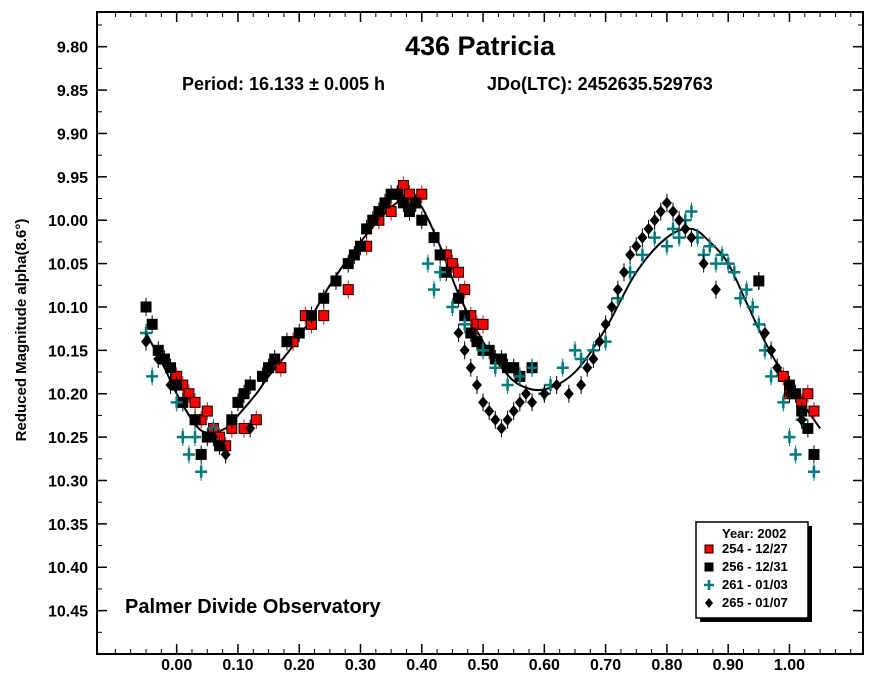  What do you see at coordinates (728, 665) in the screenshot?
I see `x-tick-label: 0.90` at bounding box center [728, 665].